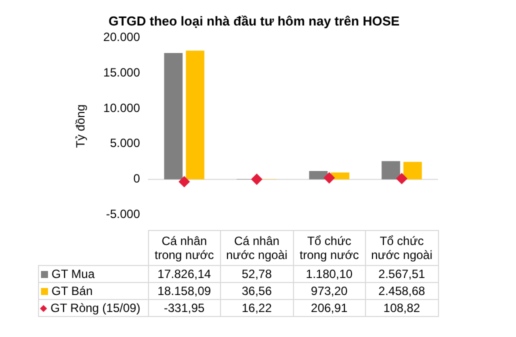  I want to click on y-tick-label: 0, so click(136, 179).